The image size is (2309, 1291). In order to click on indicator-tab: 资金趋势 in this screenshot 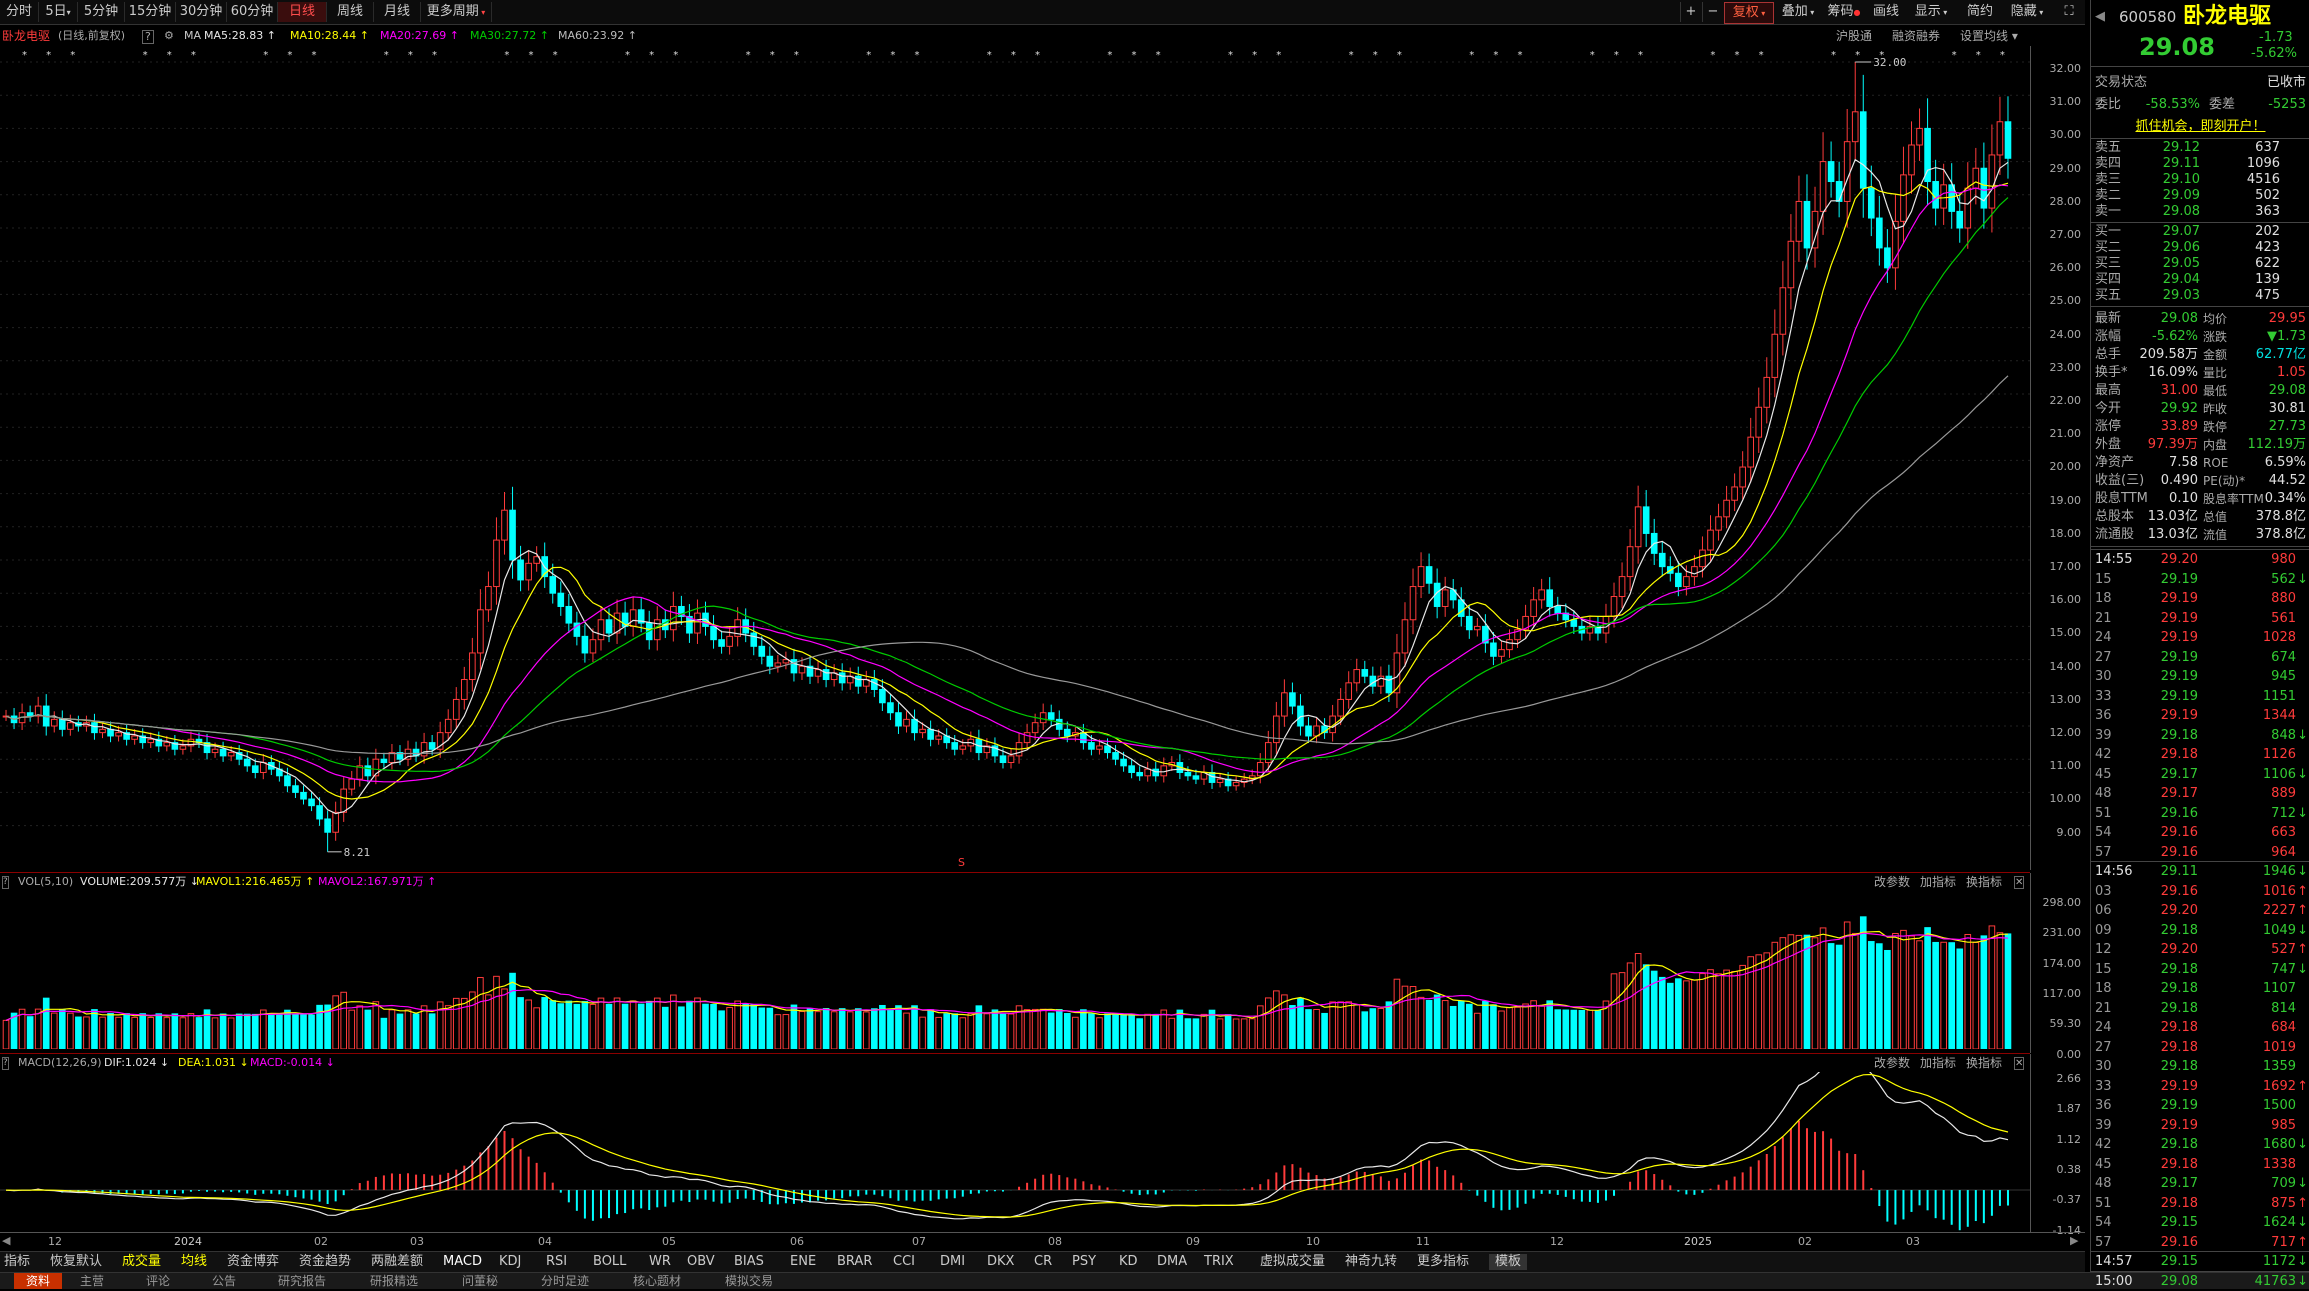, I will do `click(325, 1262)`.